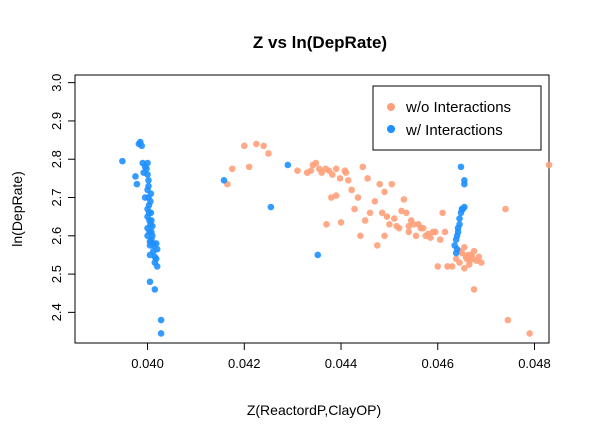  What do you see at coordinates (244, 363) in the screenshot?
I see `x-tick-label-1: 0.042` at bounding box center [244, 363].